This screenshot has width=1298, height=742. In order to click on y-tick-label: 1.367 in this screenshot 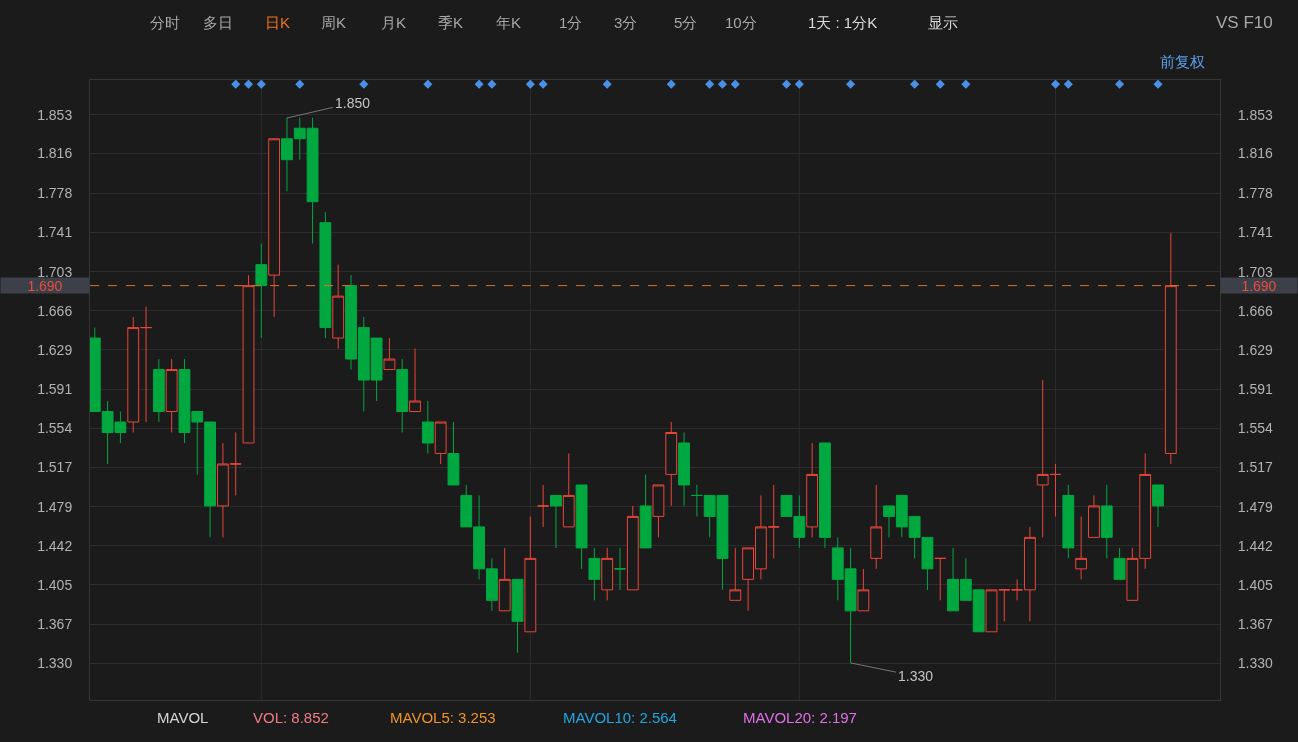, I will do `click(55, 624)`.